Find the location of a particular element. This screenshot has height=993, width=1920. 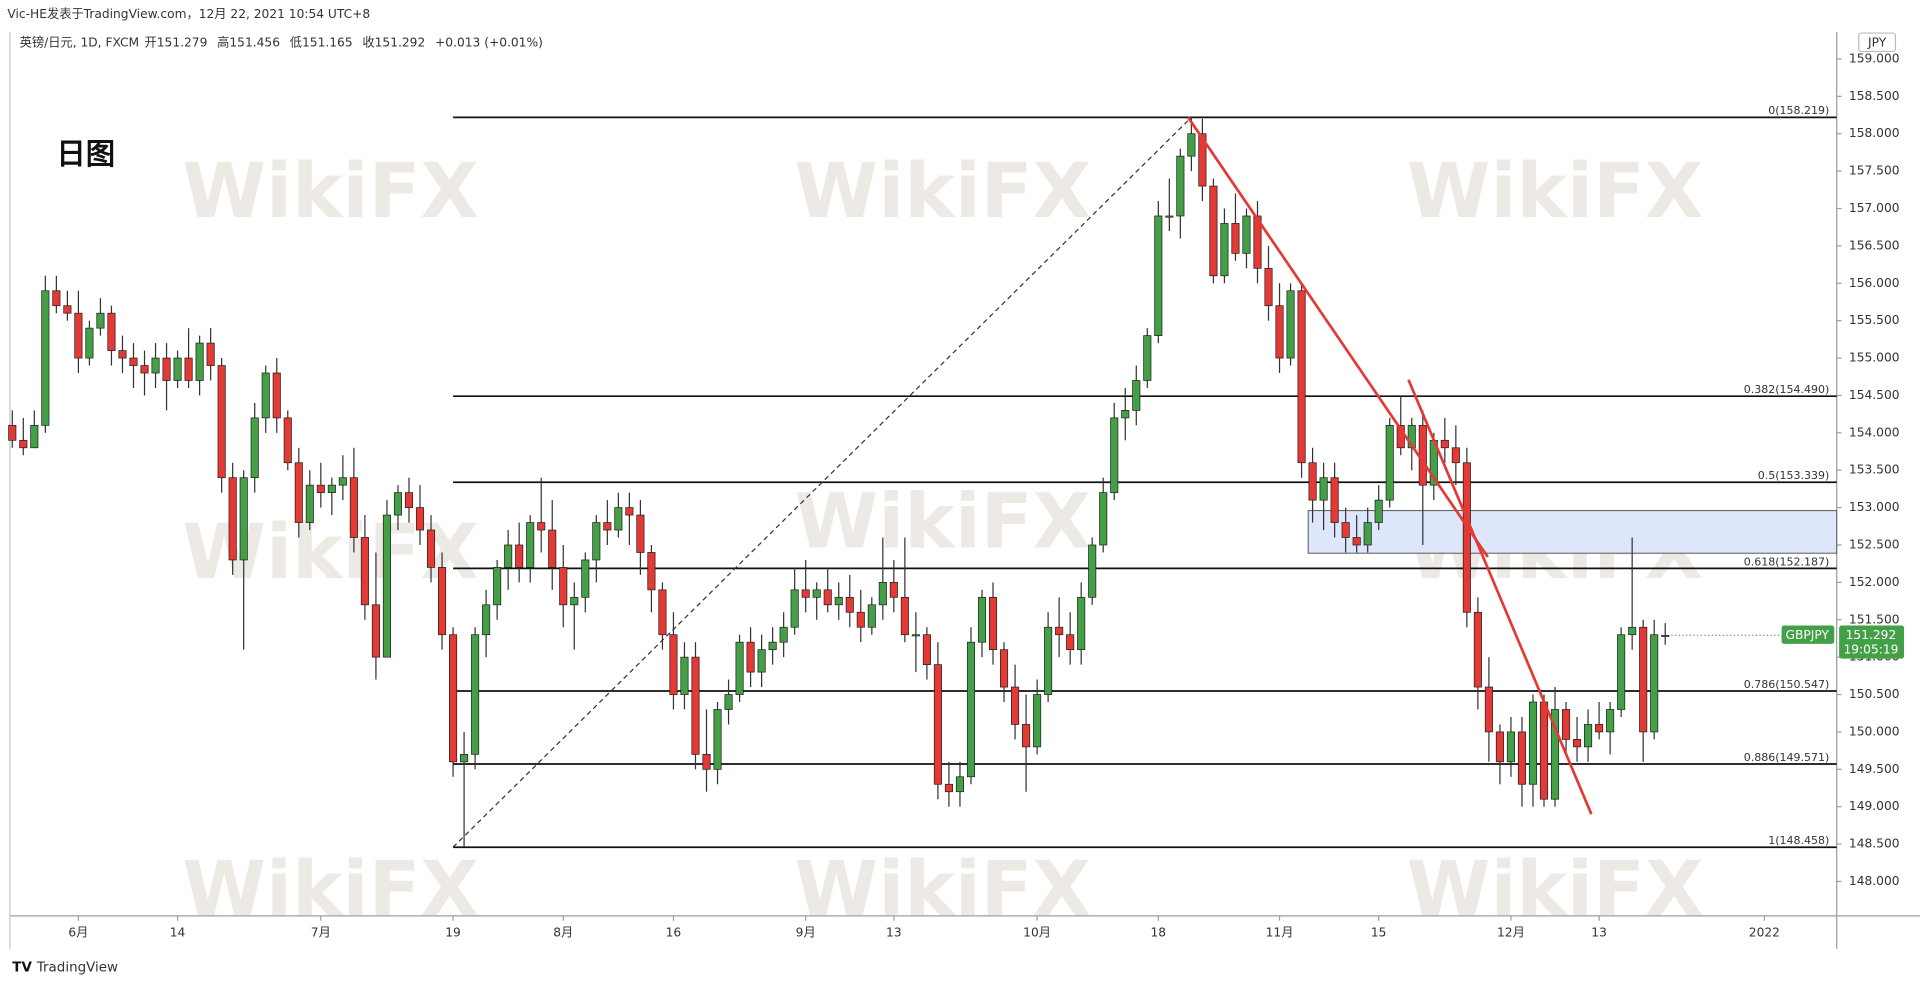

countdown: 19:05:19 is located at coordinates (1870, 650).